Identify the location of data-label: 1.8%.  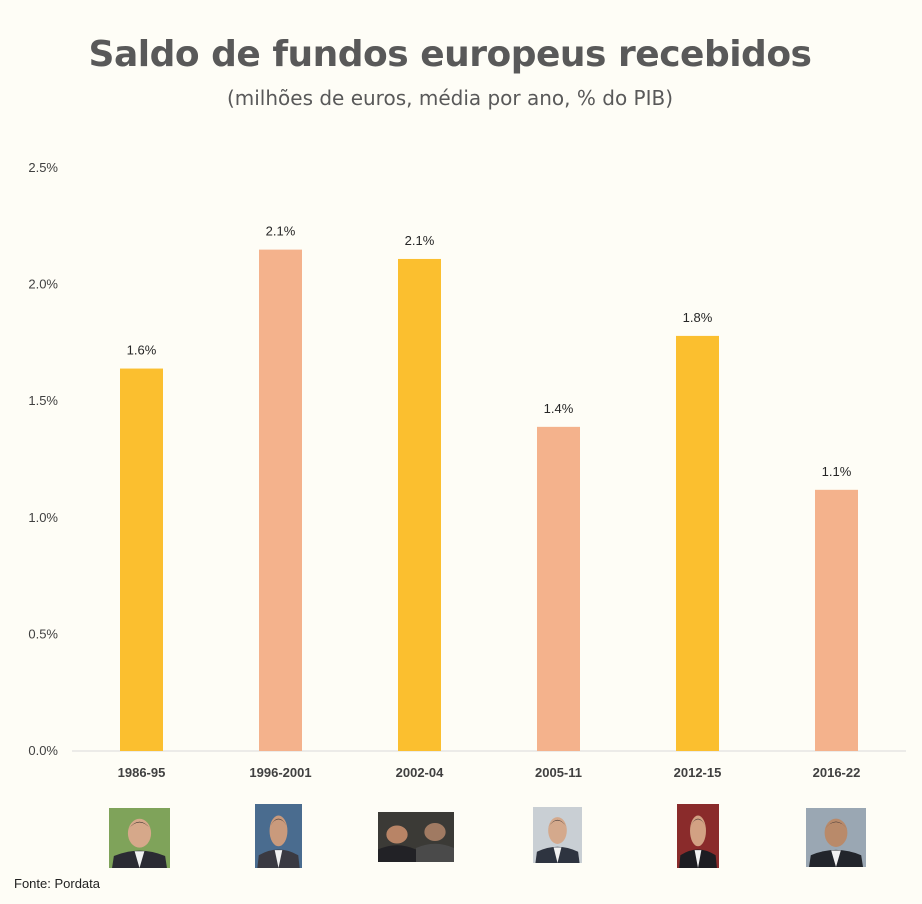
(698, 317).